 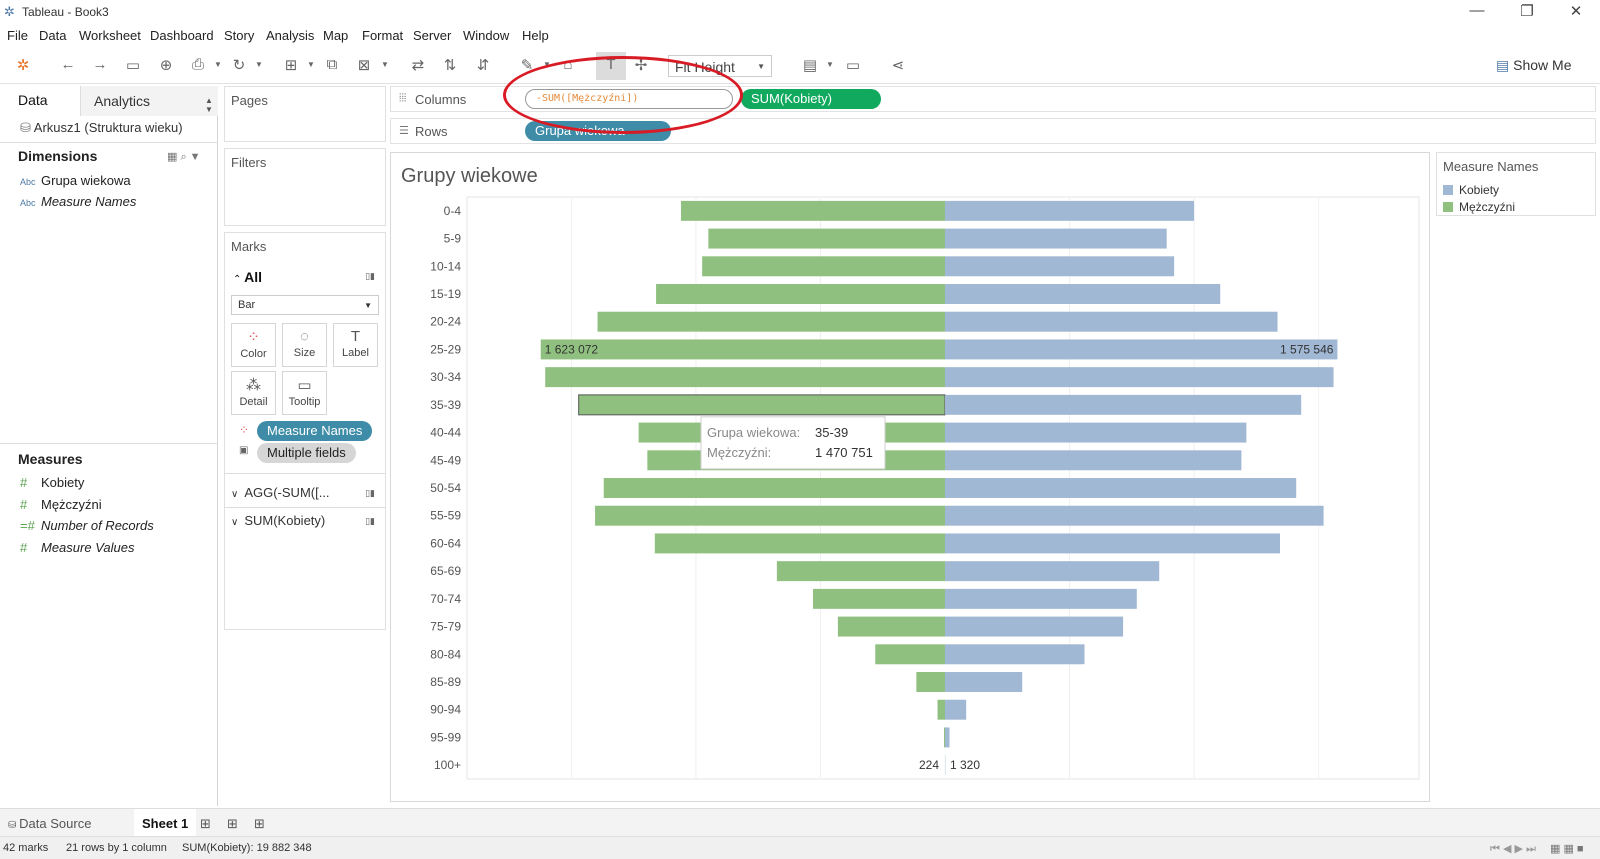 I want to click on cards-dropdown-icon: ▼, so click(x=830, y=64).